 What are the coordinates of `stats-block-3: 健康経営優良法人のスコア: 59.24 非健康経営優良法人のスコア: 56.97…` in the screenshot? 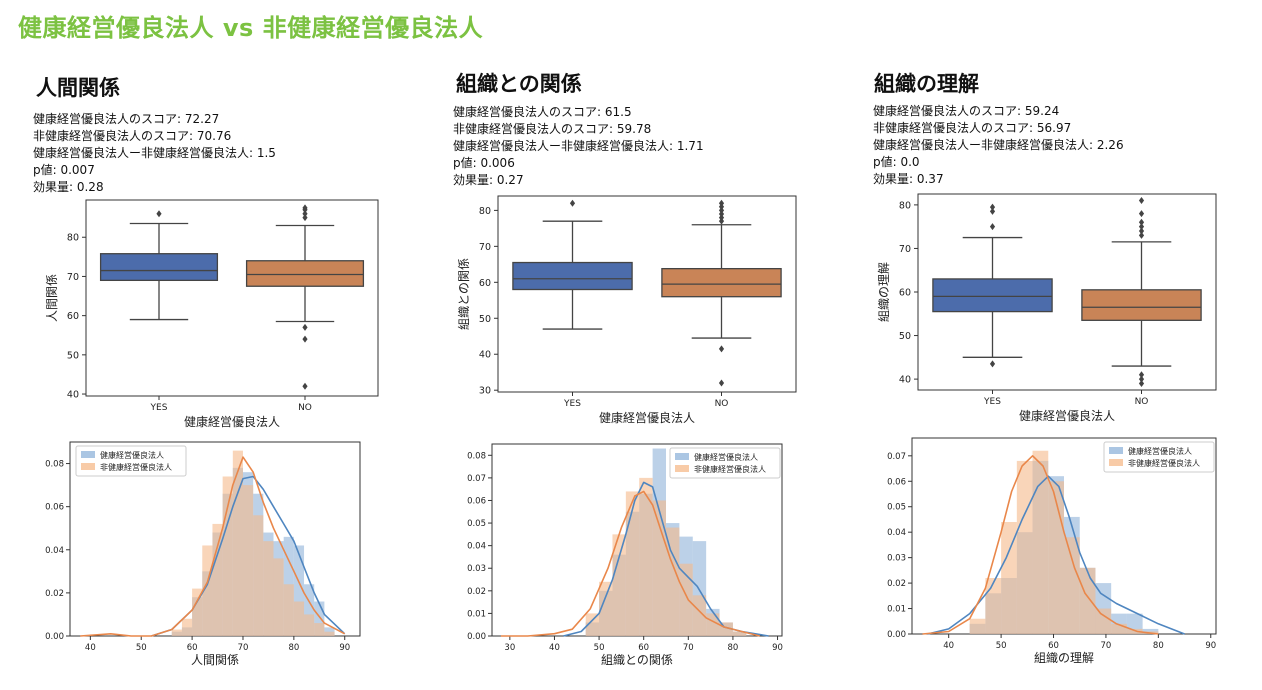 It's located at (998, 145).